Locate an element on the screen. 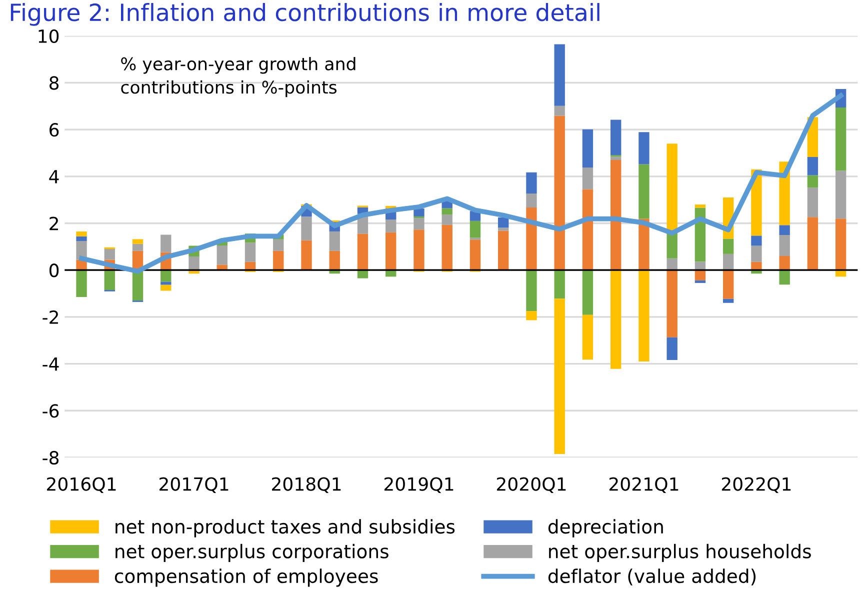  y-tick-label: 4 is located at coordinates (54, 177).